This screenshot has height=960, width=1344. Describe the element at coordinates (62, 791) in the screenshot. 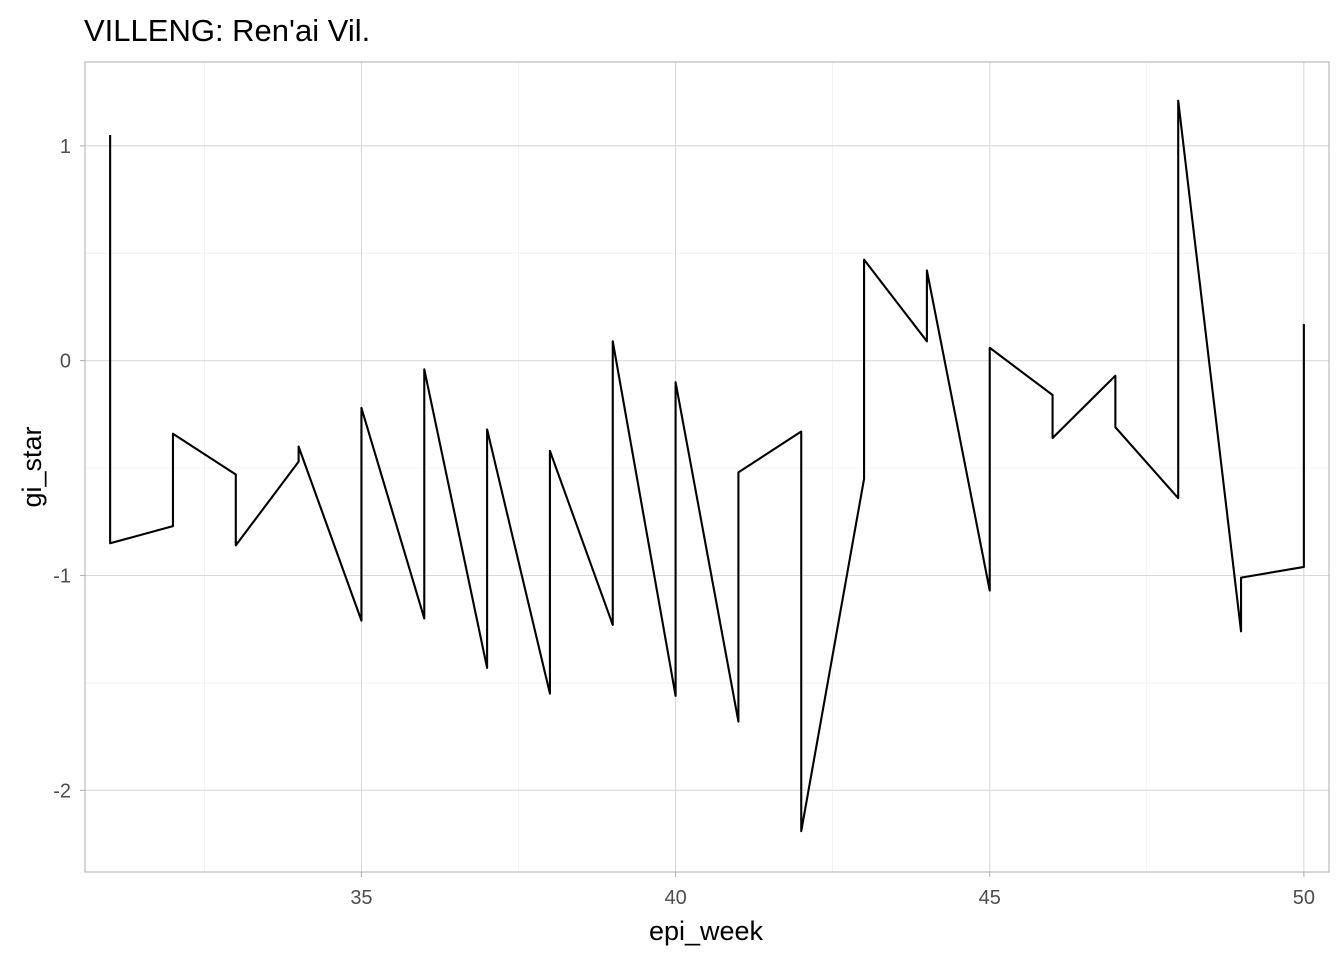

I see `y-tick-label: -2` at that location.